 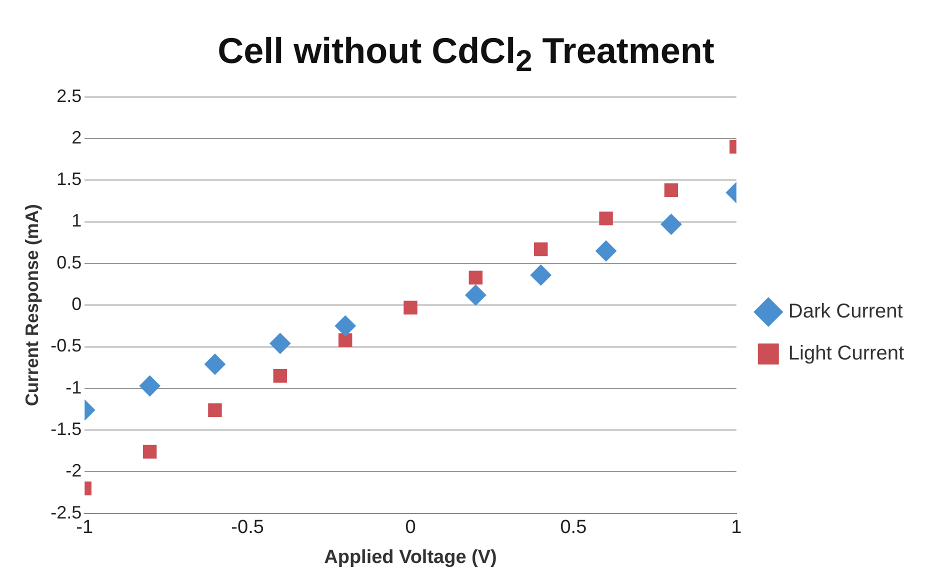 I want to click on y-tick-label: -2.5, so click(x=66, y=512).